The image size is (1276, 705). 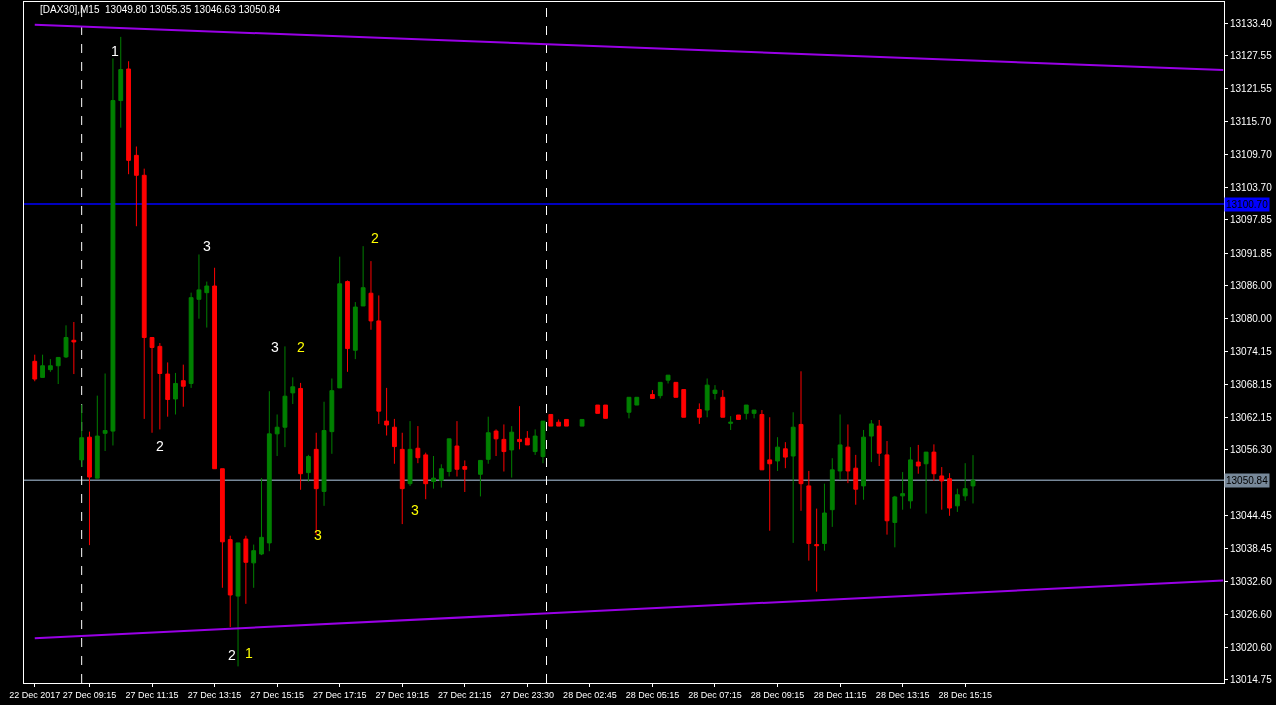 I want to click on ref-line-label: 13100.70, so click(x=1247, y=204).